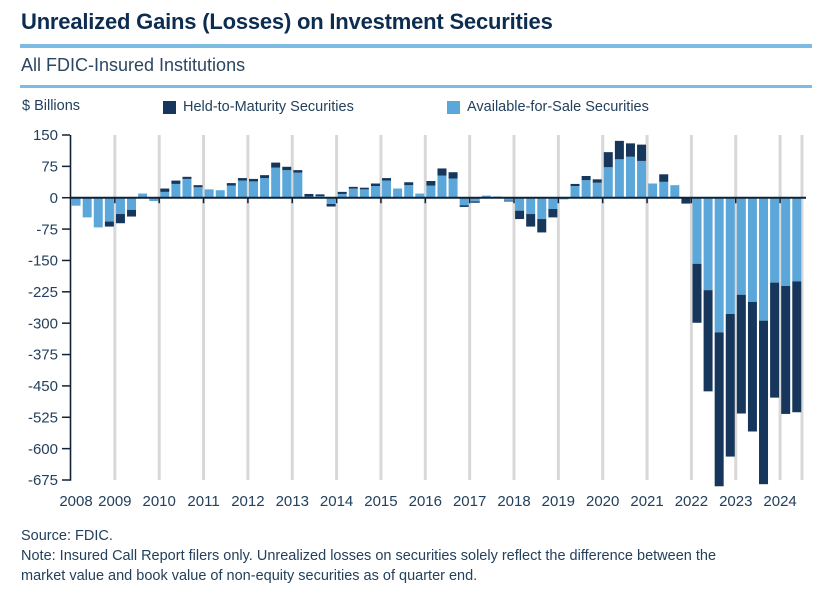 The height and width of the screenshot is (590, 832). Describe the element at coordinates (43, 292) in the screenshot. I see `y-axis-tick-label: -225` at that location.